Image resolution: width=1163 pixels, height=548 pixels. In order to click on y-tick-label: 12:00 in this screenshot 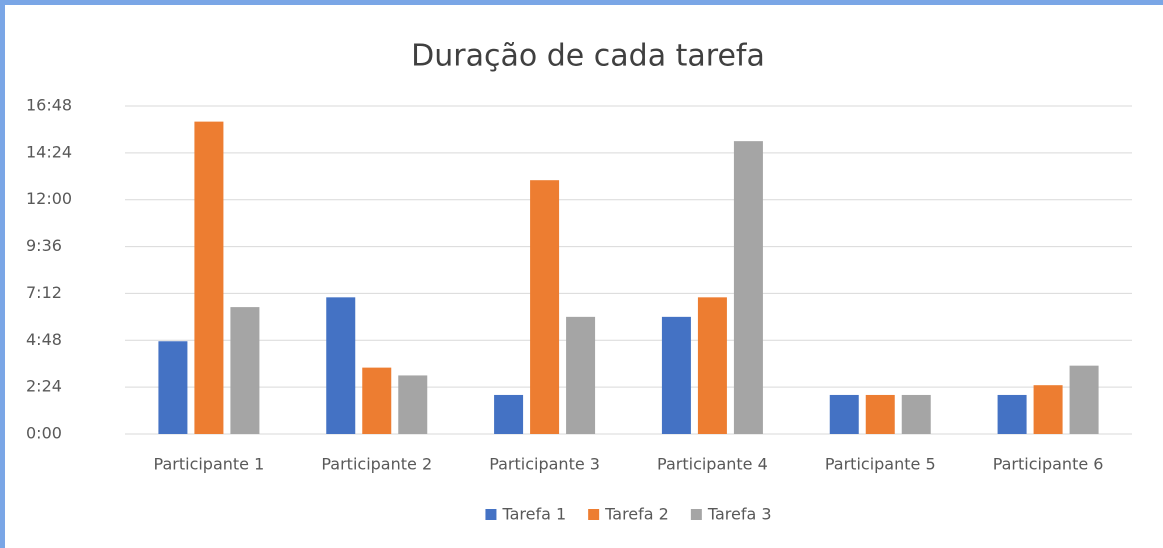, I will do `click(49, 198)`.